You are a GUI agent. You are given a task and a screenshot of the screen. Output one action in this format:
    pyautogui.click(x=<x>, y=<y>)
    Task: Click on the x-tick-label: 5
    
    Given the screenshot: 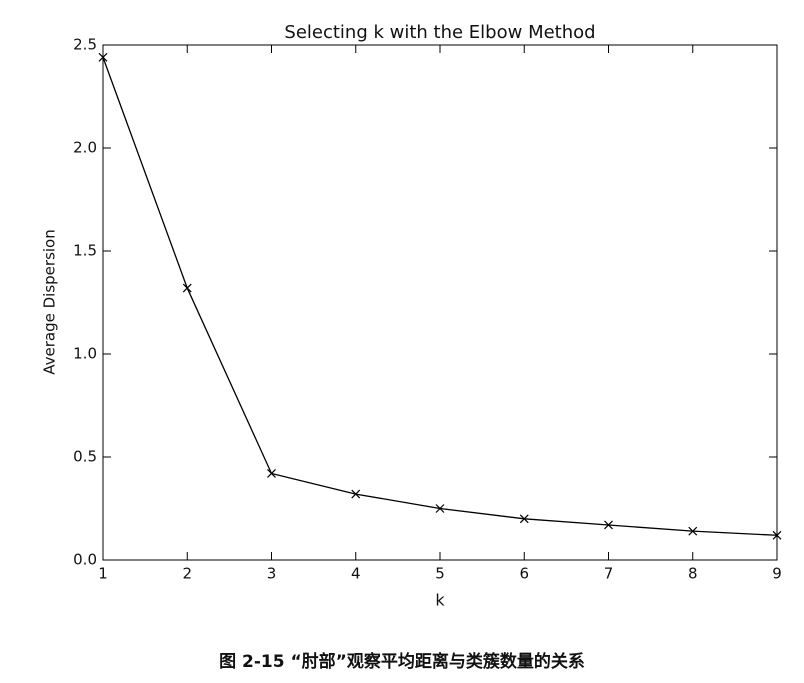 What is the action you would take?
    pyautogui.click(x=440, y=574)
    